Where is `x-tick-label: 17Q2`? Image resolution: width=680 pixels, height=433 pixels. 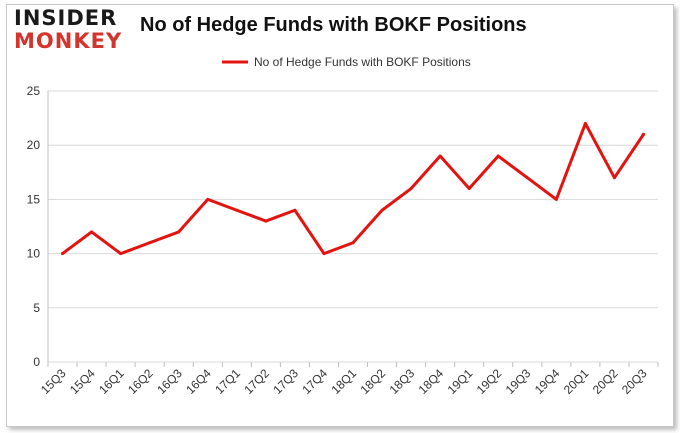
x-tick-label: 17Q2 is located at coordinates (256, 381).